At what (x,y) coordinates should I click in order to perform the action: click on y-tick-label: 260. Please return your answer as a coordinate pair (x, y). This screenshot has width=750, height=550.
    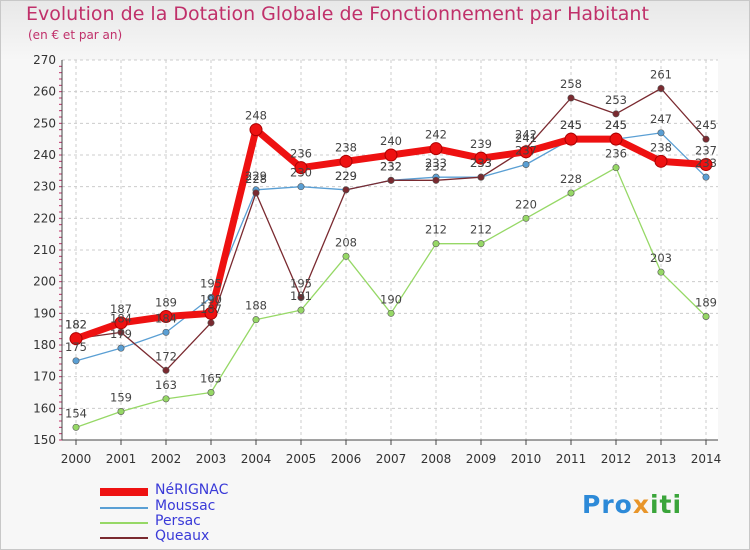
    Looking at the image, I should click on (44, 92).